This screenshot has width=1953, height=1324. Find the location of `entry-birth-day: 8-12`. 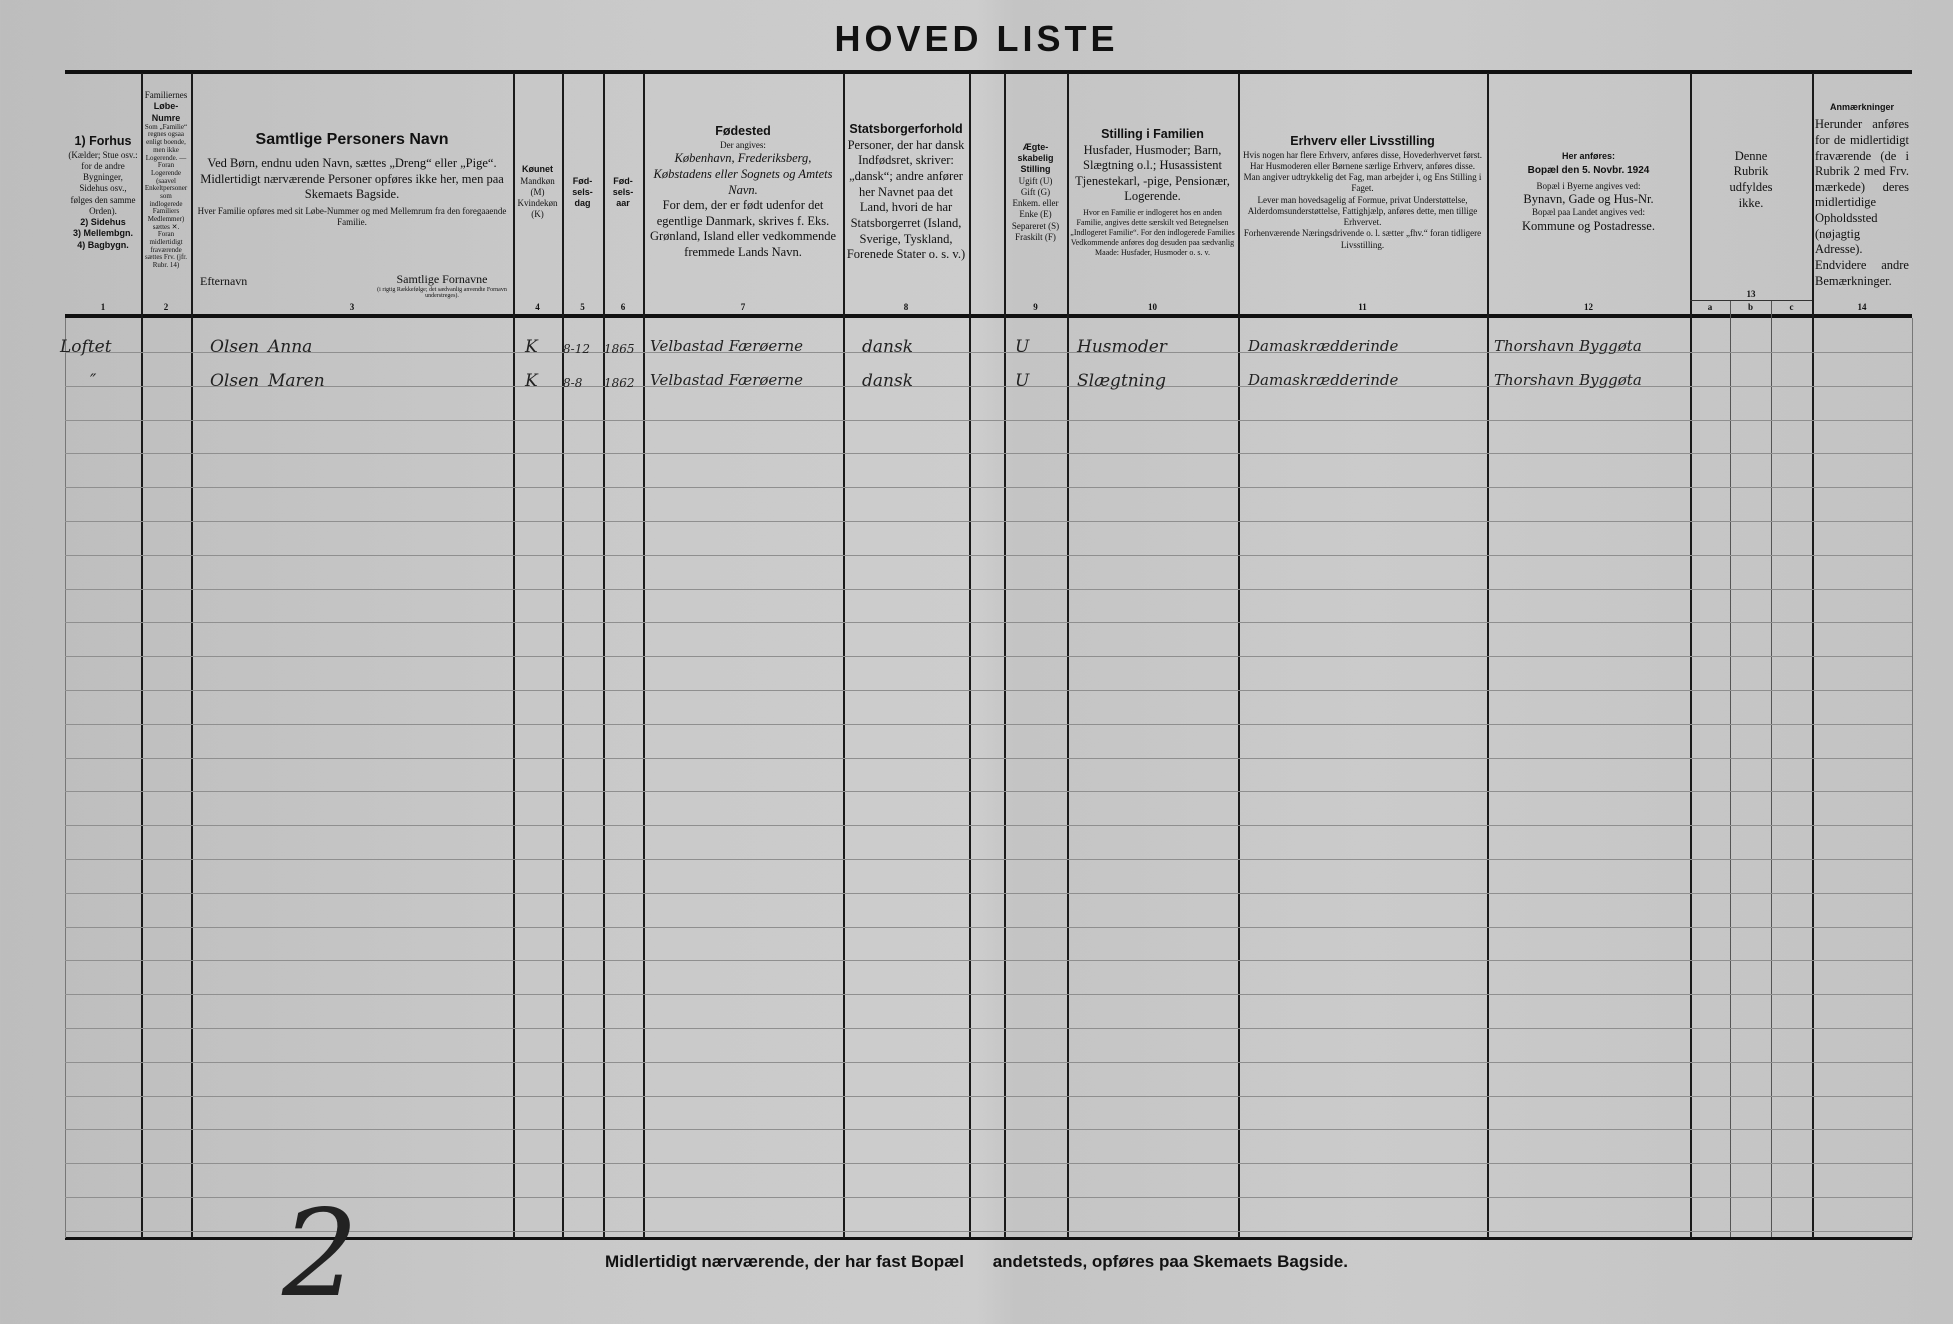

entry-birth-day: 8-12 is located at coordinates (576, 349).